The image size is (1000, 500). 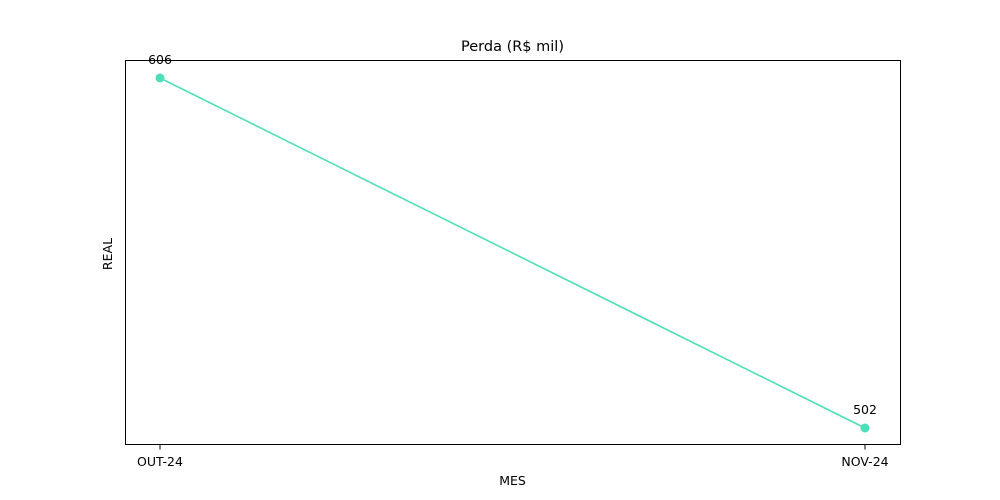 What do you see at coordinates (513, 456) in the screenshot?
I see `x-axis-ticks: OUT-24 NOV-24` at bounding box center [513, 456].